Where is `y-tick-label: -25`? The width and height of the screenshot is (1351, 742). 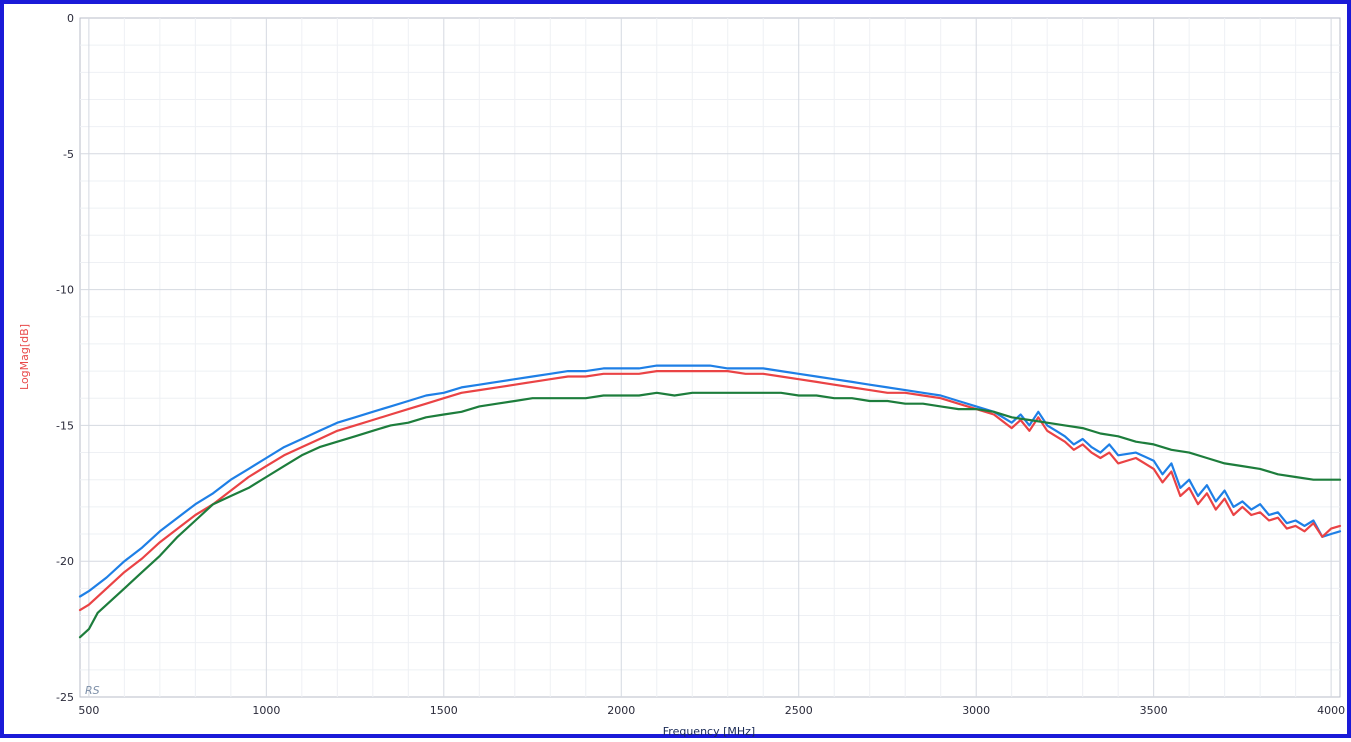 y-tick-label: -25 is located at coordinates (65, 697).